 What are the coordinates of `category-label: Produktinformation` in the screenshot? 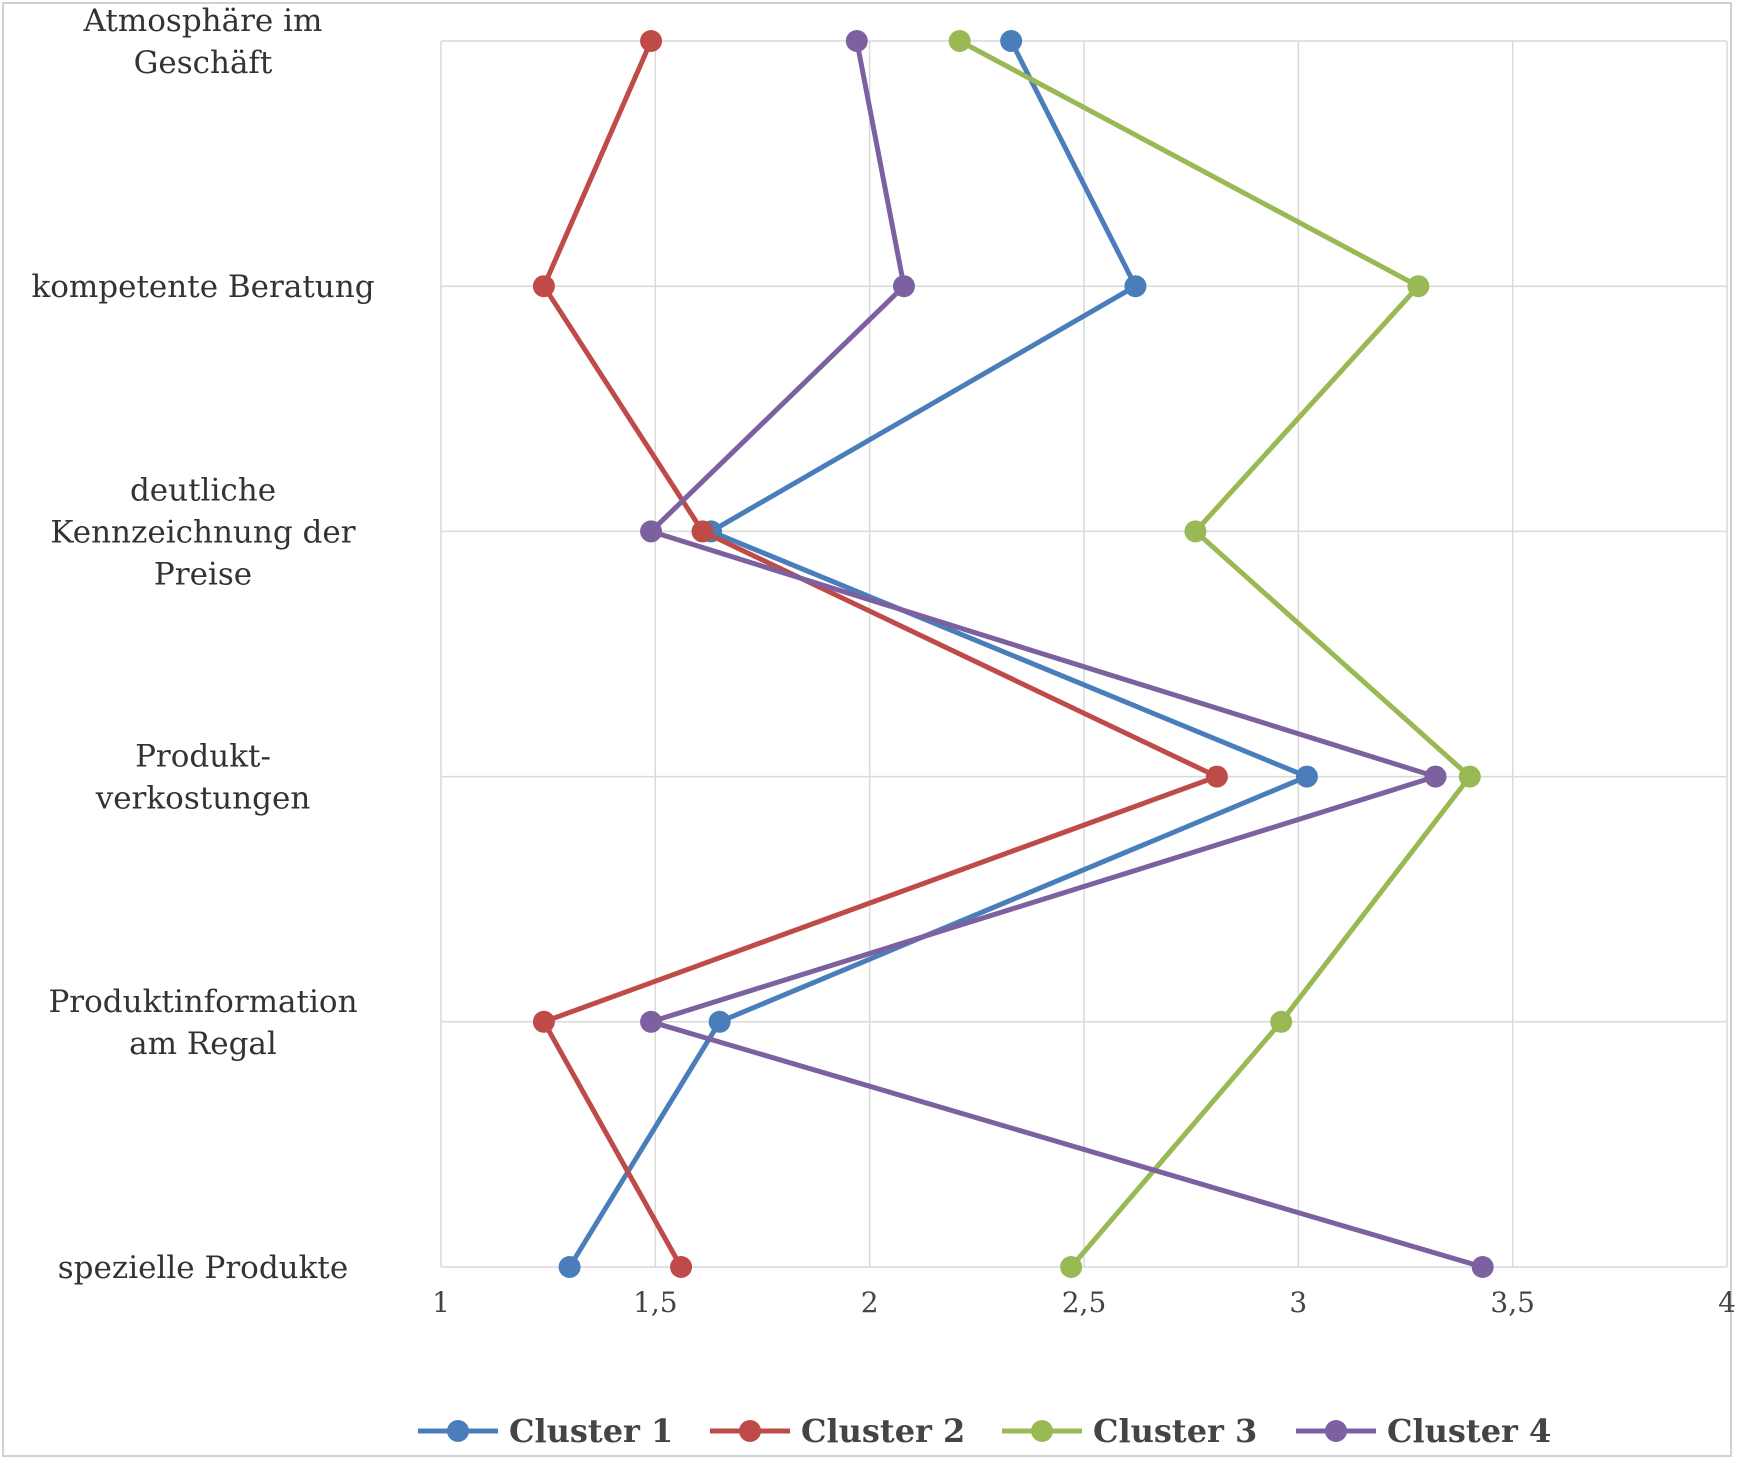 It's located at (202, 1002).